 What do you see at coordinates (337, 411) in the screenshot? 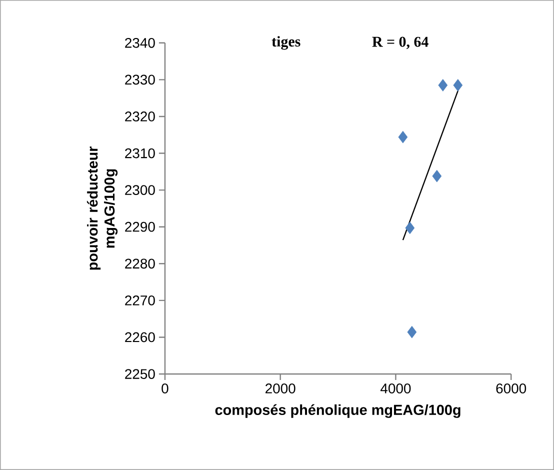
I see `x-axis-title: composés phénolique mgEAG/100g` at bounding box center [337, 411].